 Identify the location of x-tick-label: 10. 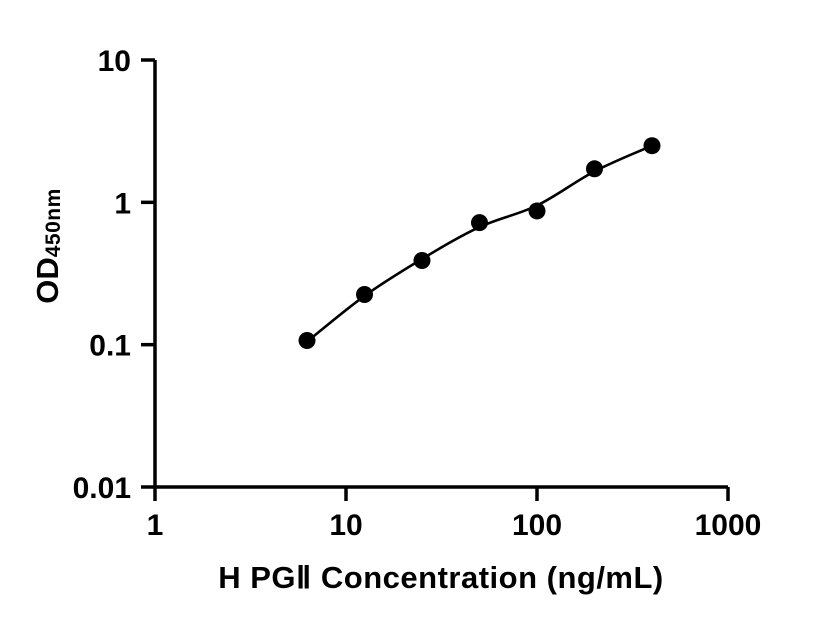
(345, 525).